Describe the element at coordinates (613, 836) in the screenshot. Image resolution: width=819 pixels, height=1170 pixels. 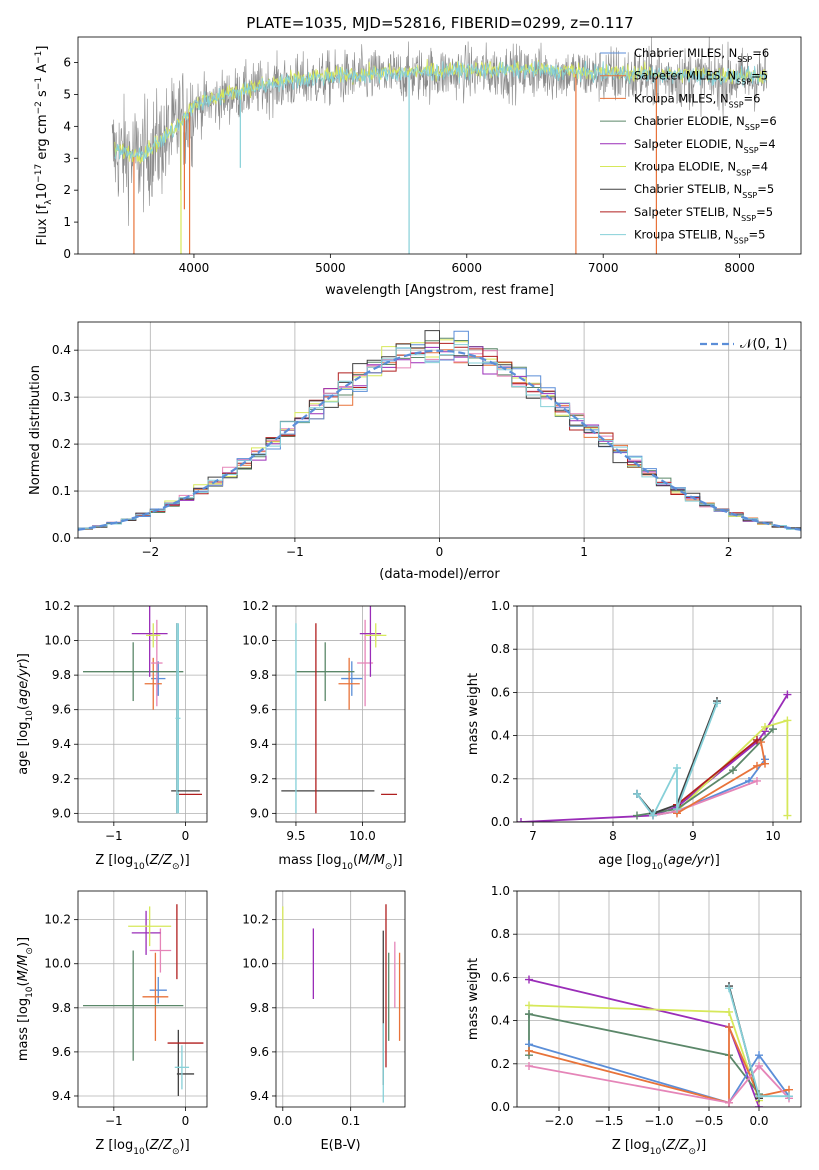
I see `age_weight-xtick-label: 8` at that location.